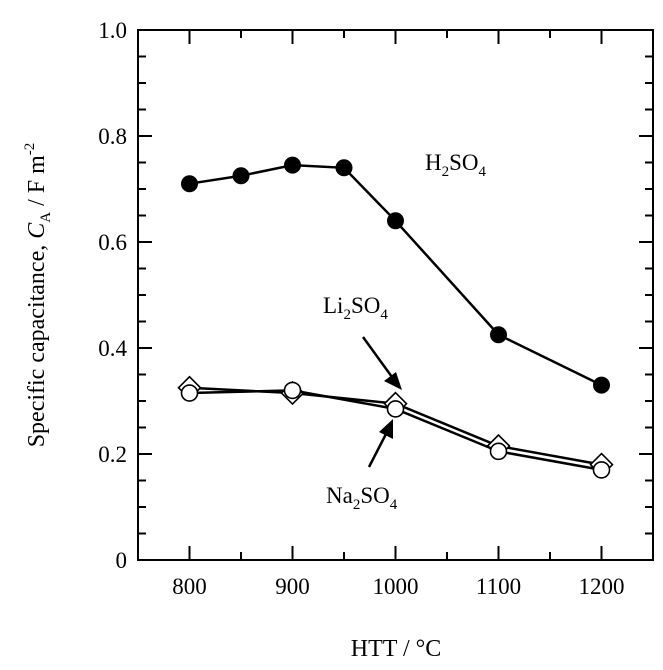 This screenshot has height=670, width=663. I want to click on arrow-na2so4, so click(380, 443).